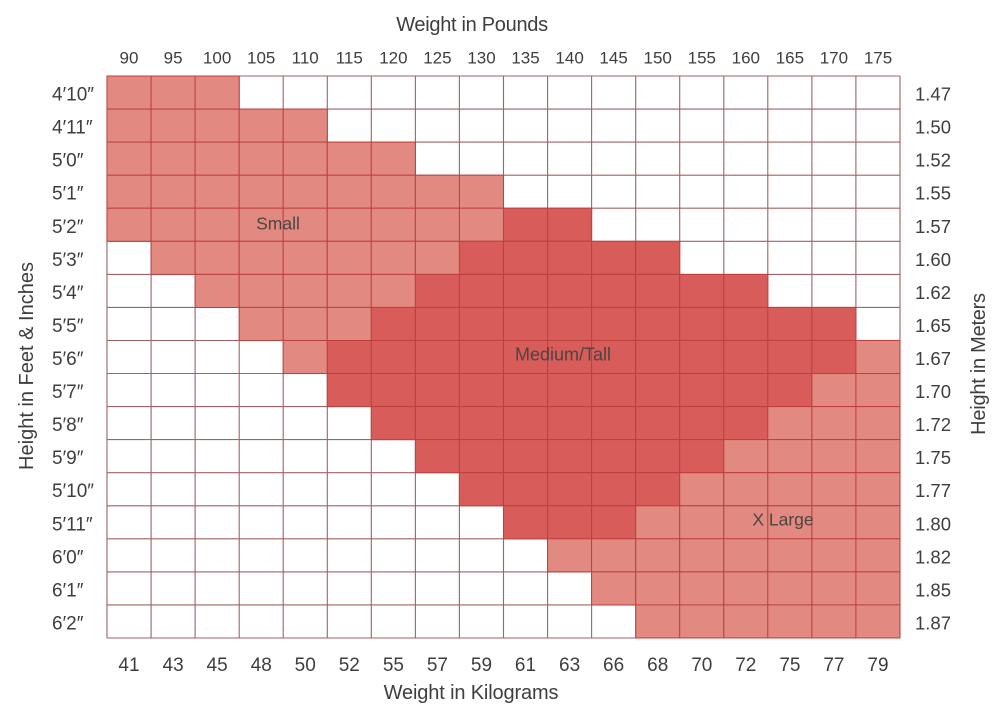 Image resolution: width=1000 pixels, height=718 pixels. Describe the element at coordinates (128, 665) in the screenshot. I see `svg-text: 41` at that location.